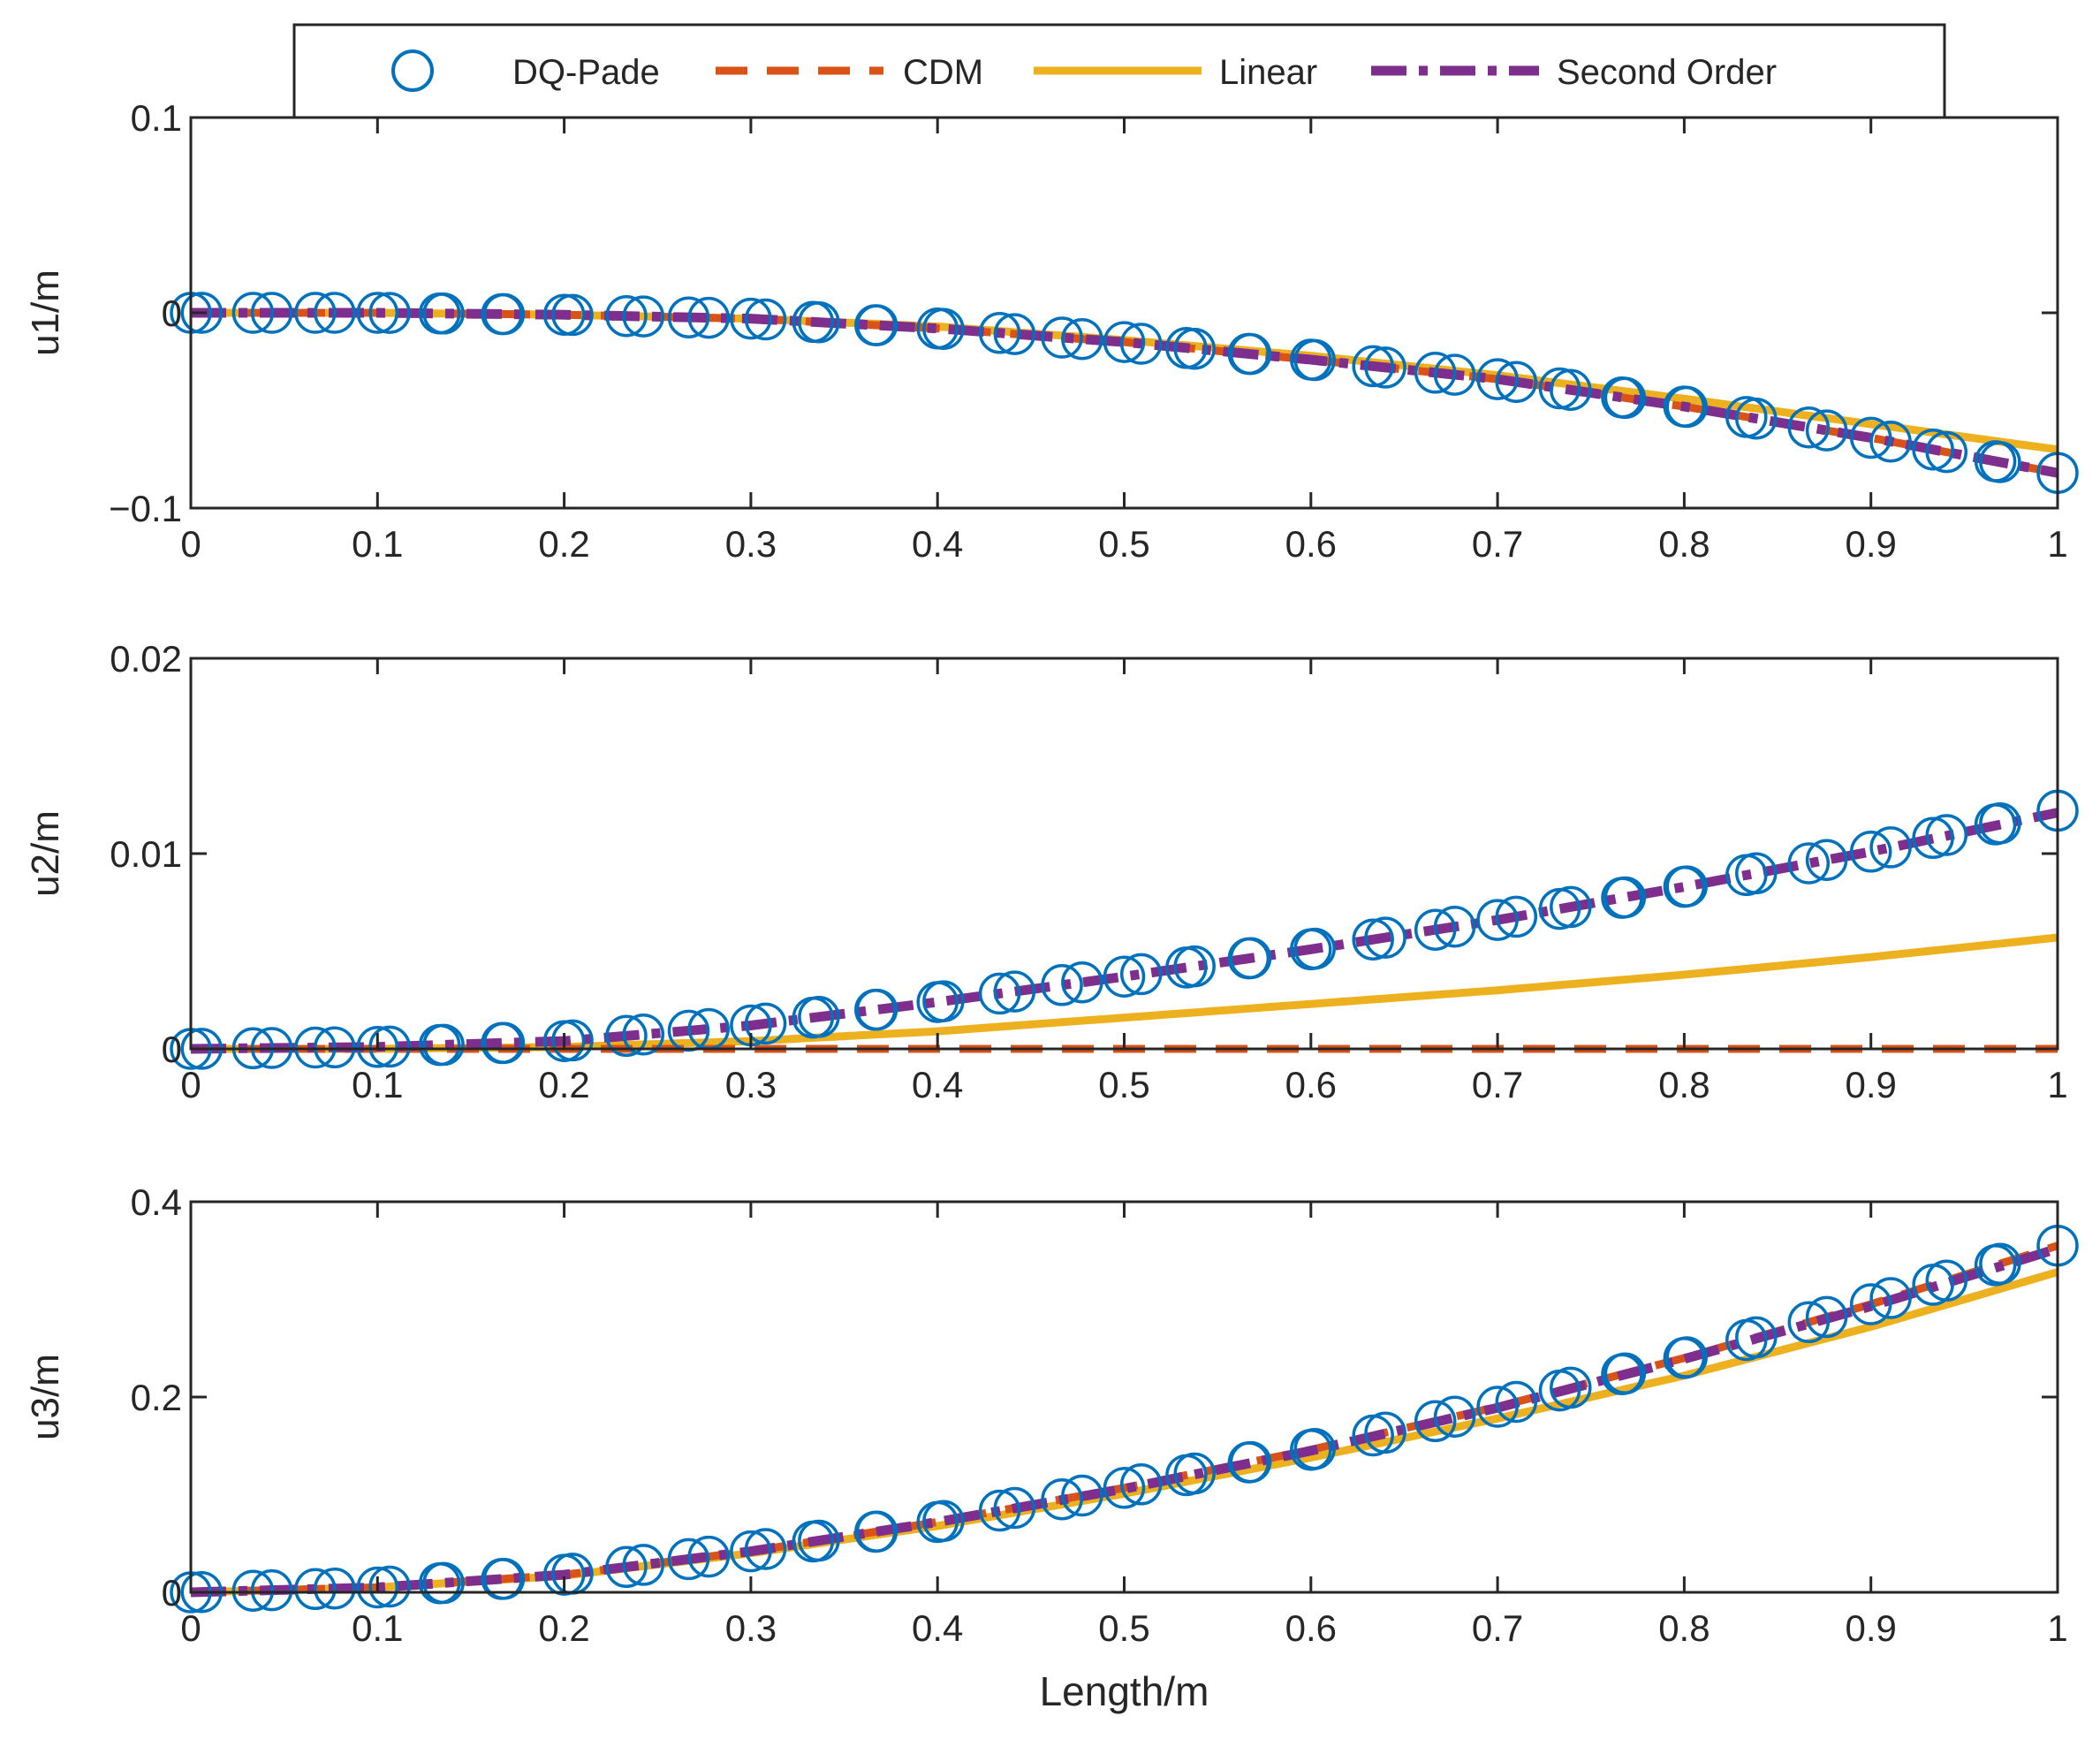 Image resolution: width=2100 pixels, height=1739 pixels. I want to click on x-tick-label: 0.5, so click(1124, 1628).